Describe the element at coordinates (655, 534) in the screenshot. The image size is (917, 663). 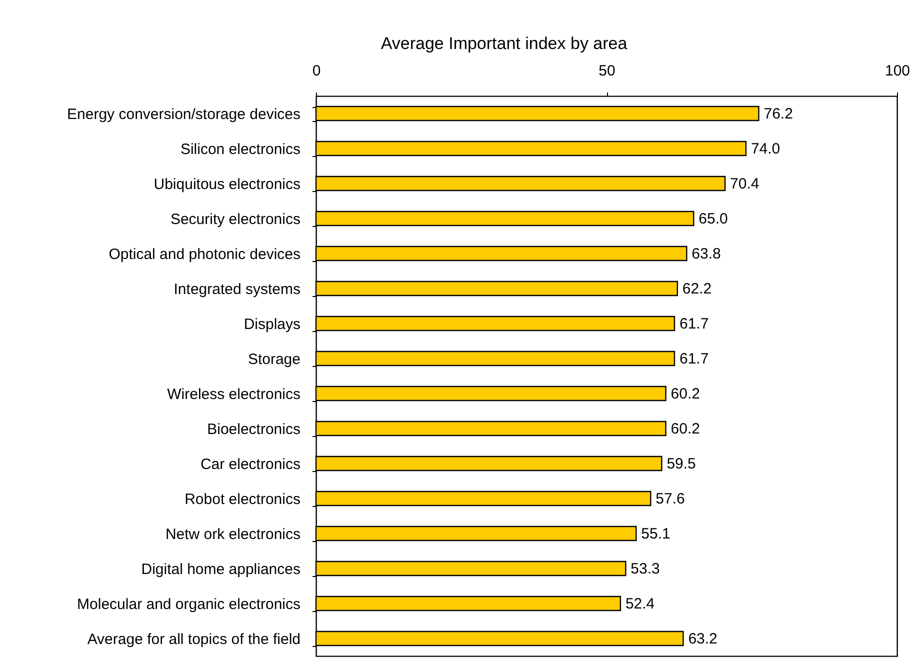
I see `data-label: 55.1` at that location.